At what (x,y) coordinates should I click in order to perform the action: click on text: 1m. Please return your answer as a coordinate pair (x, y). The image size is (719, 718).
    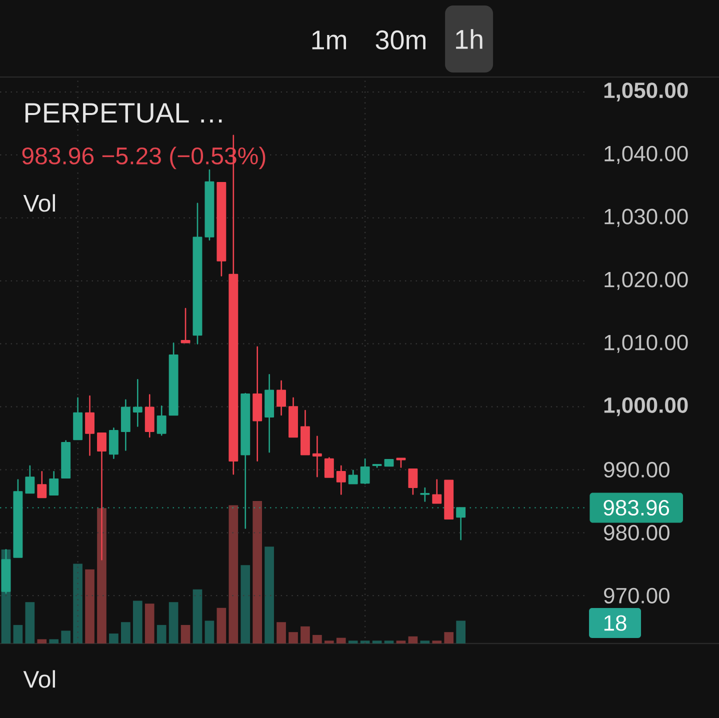
    Looking at the image, I should click on (329, 40).